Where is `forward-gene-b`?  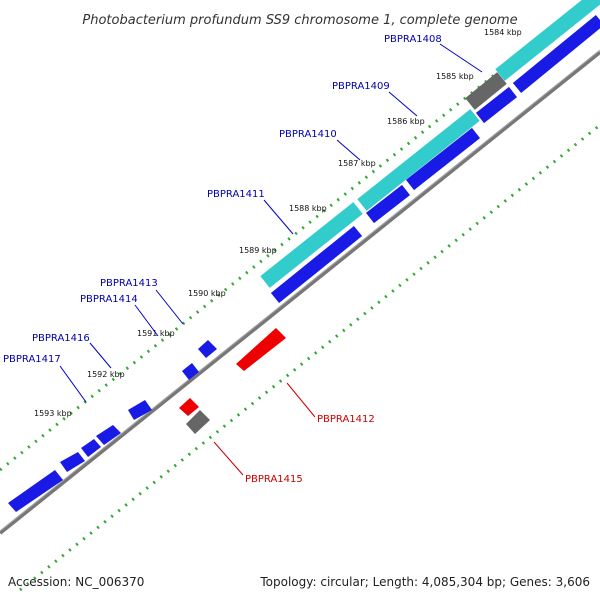
forward-gene-b is located at coordinates (388, 204).